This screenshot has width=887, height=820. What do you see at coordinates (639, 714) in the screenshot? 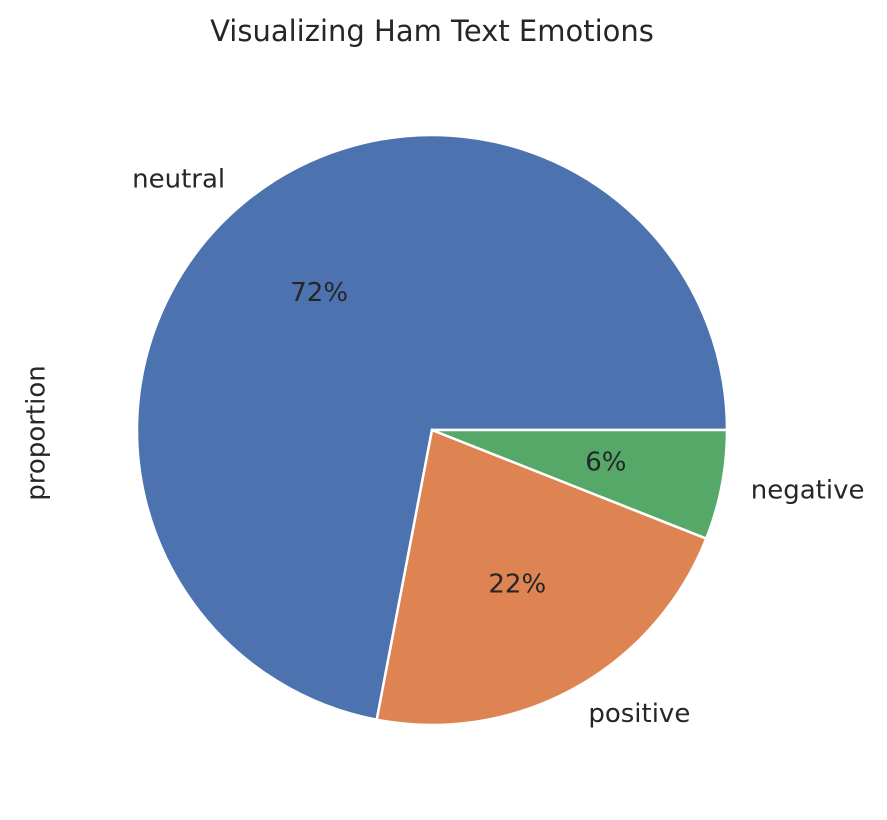
I see `slice-label: positive` at bounding box center [639, 714].